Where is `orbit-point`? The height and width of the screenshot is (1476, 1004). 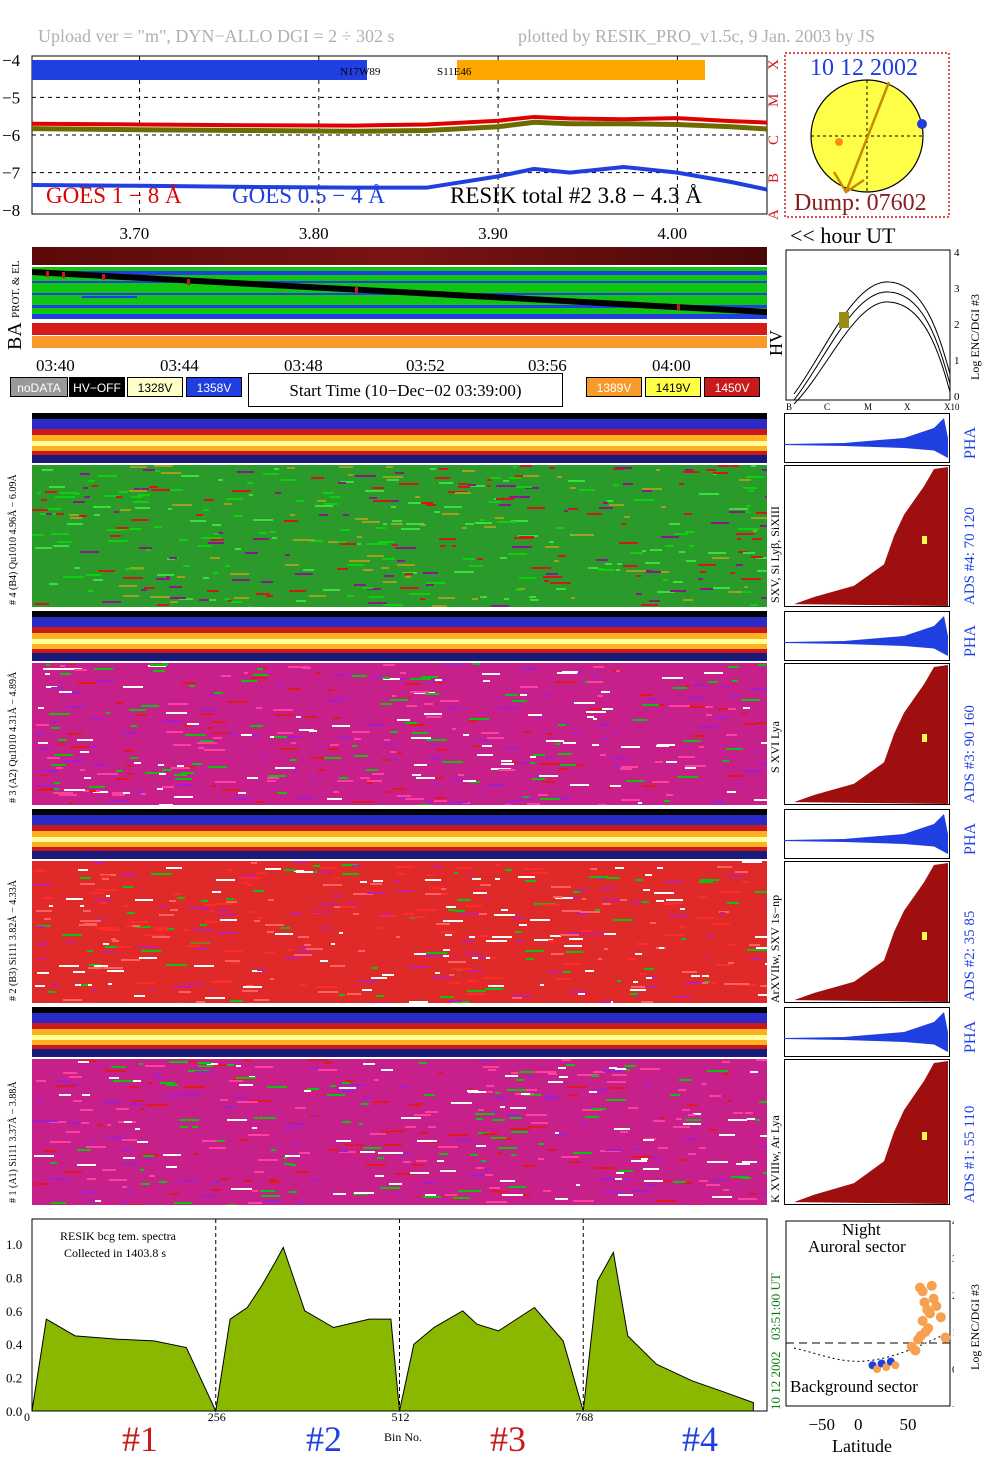 orbit-point is located at coordinates (940, 1317).